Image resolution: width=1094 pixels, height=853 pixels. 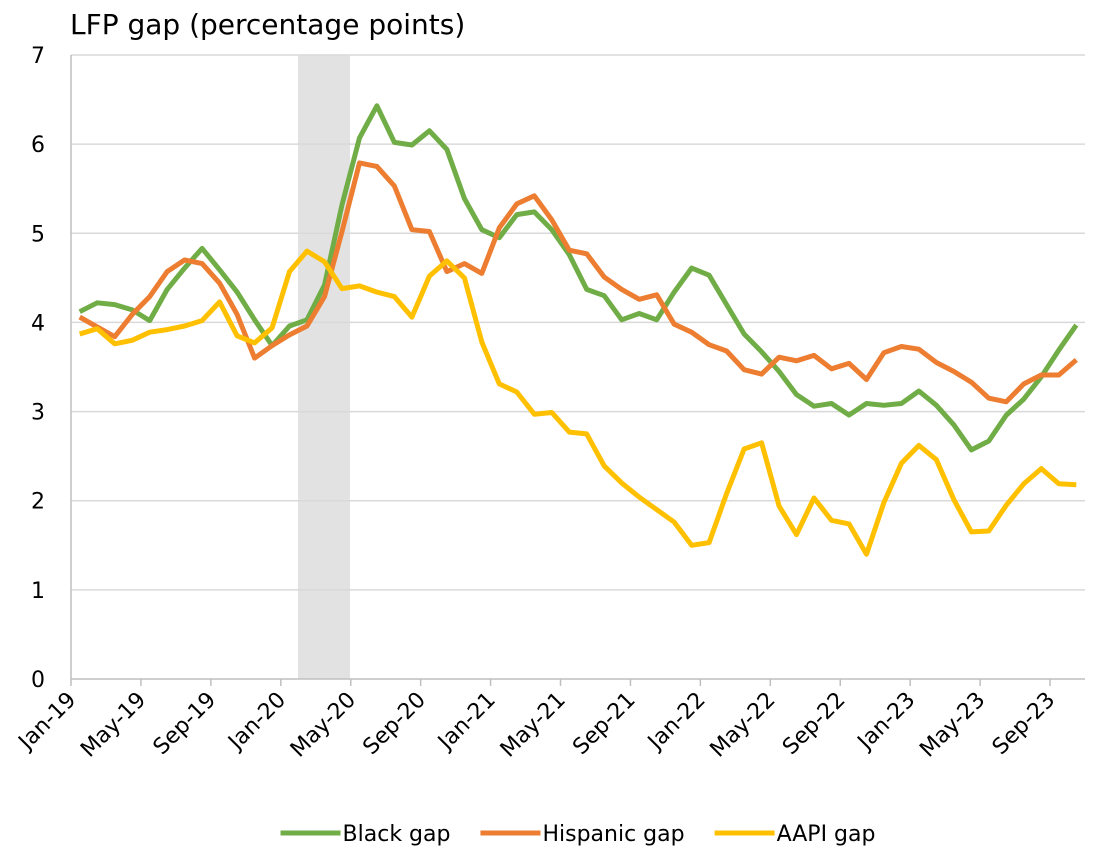 What do you see at coordinates (886, 722) in the screenshot?
I see `x-tick-label: Jan-23` at bounding box center [886, 722].